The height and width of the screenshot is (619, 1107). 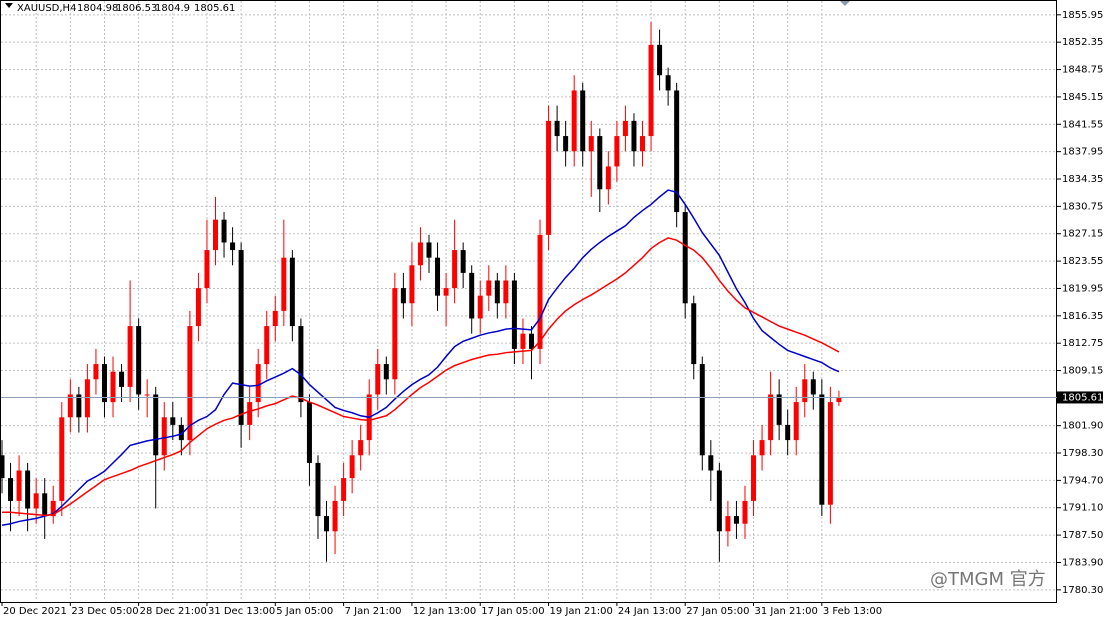 What do you see at coordinates (1080, 397) in the screenshot?
I see `current-price-box` at bounding box center [1080, 397].